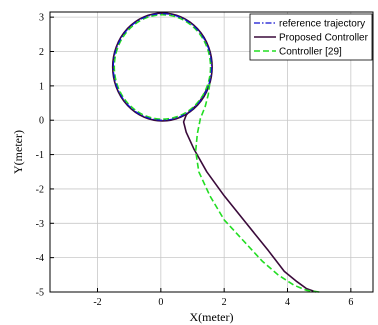  I want to click on y-tick-label: -3, so click(40, 224).